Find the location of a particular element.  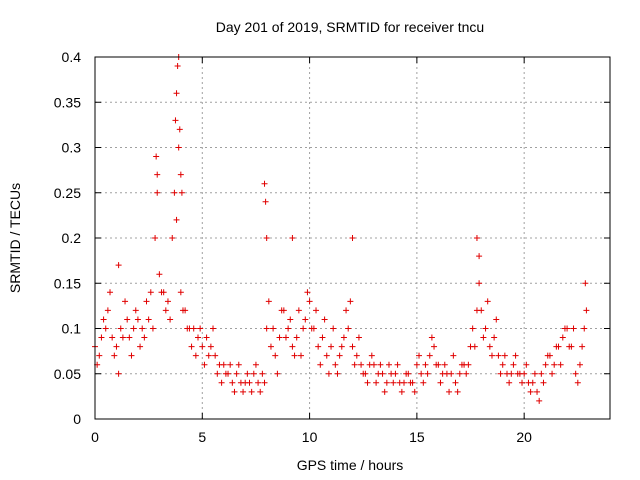

y-tick-label: 0.05 is located at coordinates (67, 374).